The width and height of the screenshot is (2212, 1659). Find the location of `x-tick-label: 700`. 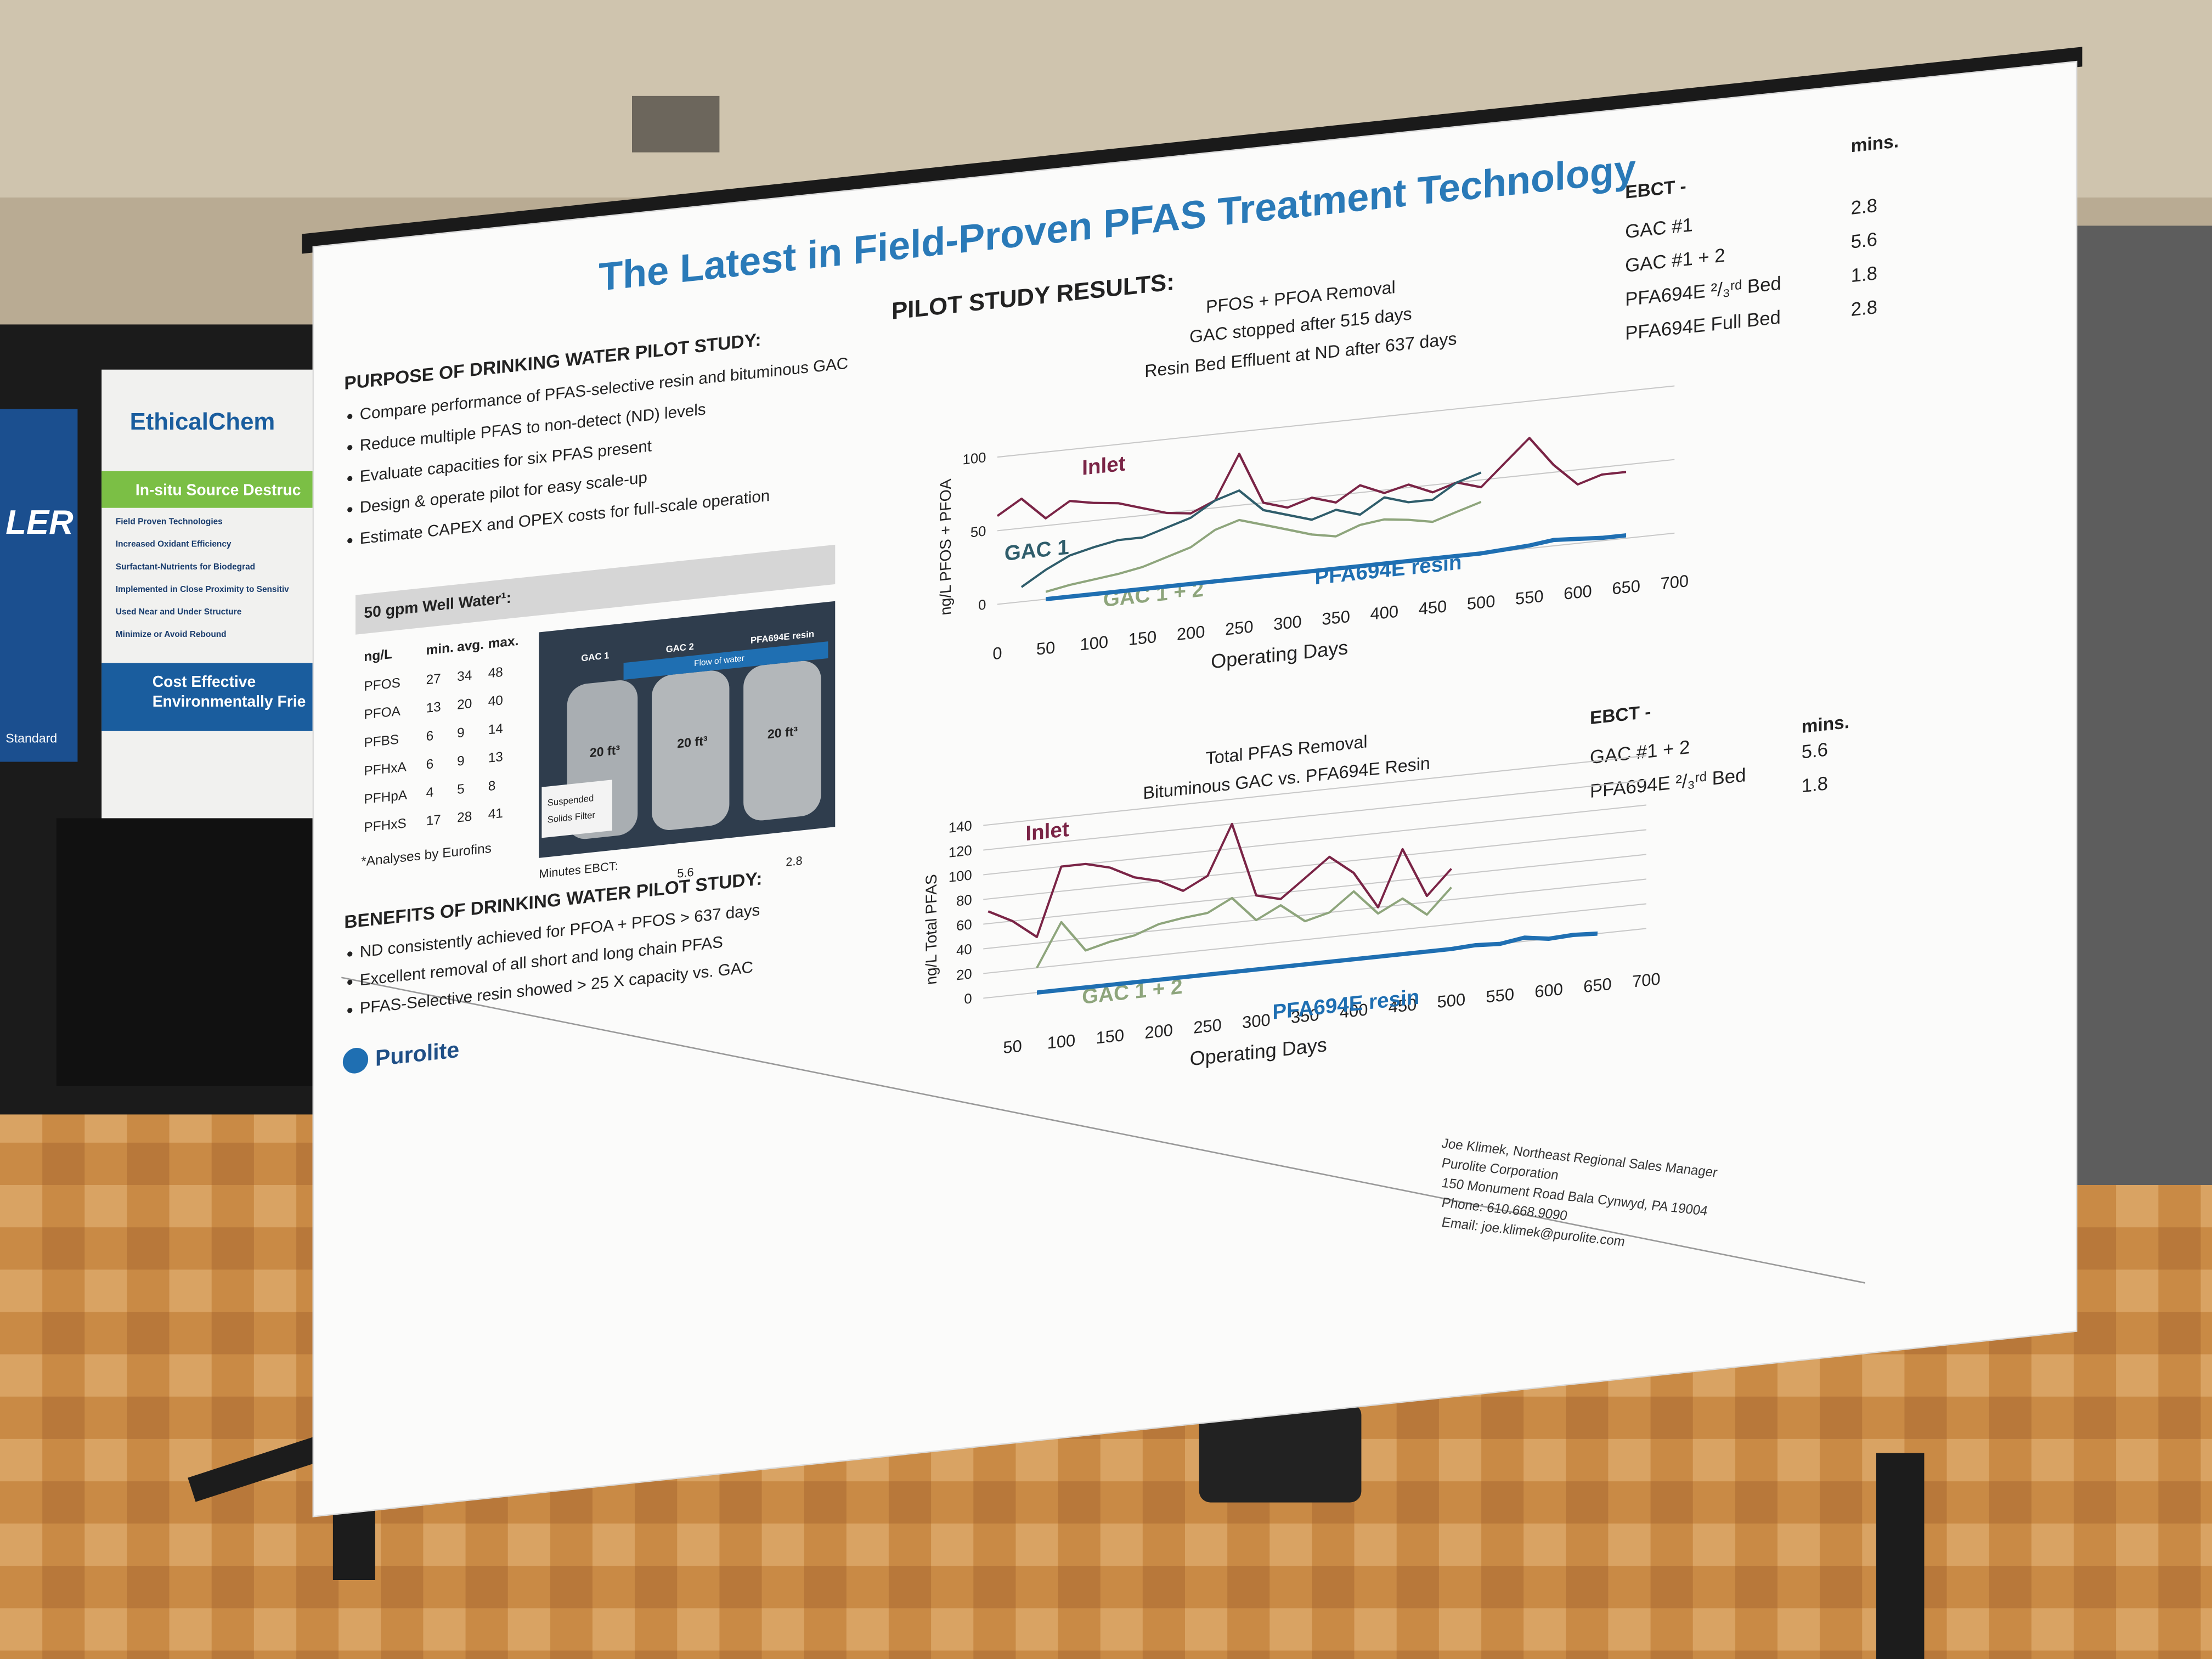

x-tick-label: 700 is located at coordinates (1646, 980).